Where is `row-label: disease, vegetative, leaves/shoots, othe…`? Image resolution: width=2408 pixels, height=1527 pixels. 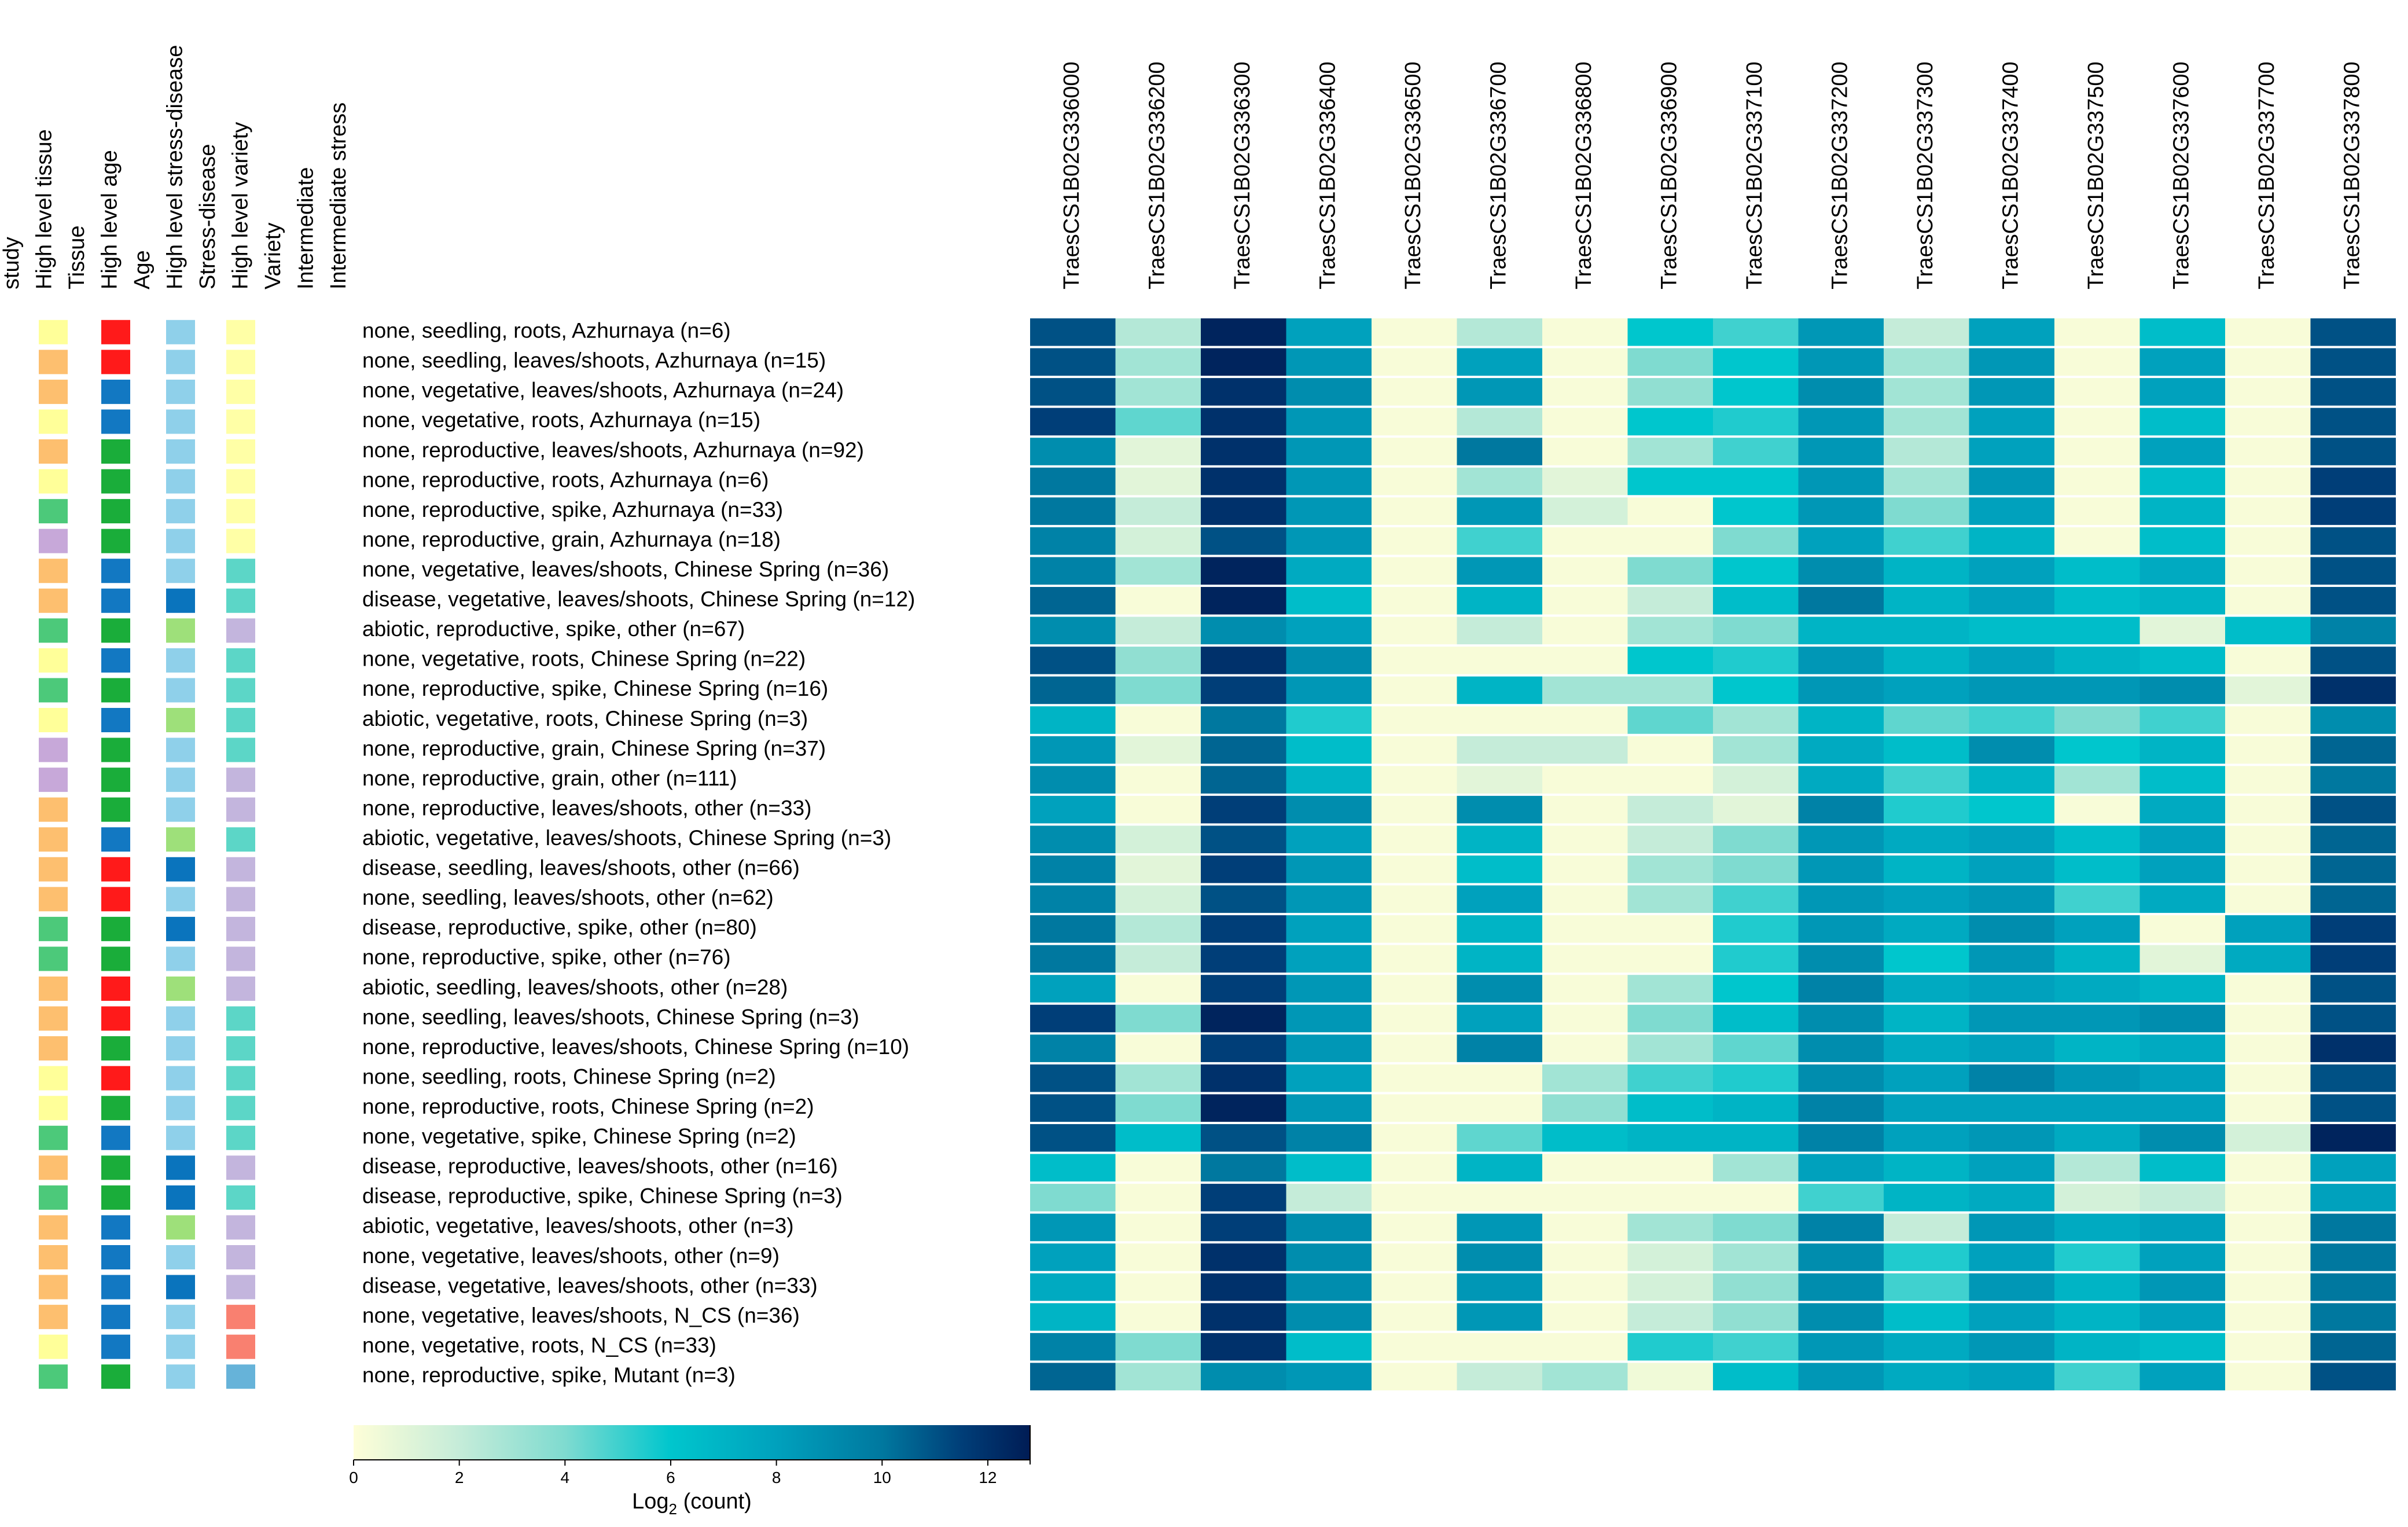
row-label: disease, vegetative, leaves/shoots, othe… is located at coordinates (590, 1285).